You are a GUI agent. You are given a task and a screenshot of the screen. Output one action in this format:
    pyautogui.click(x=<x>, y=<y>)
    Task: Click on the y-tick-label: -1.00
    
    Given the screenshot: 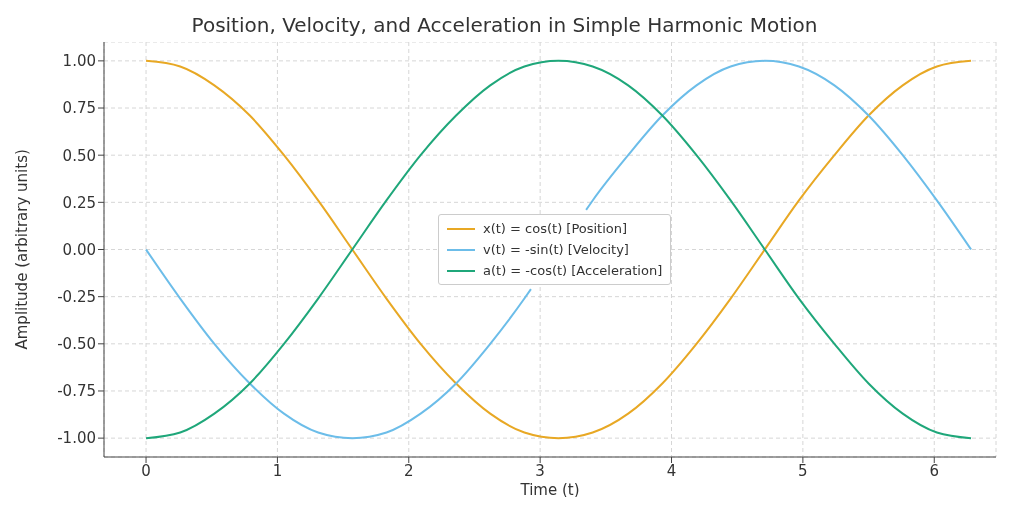 What is the action you would take?
    pyautogui.click(x=76, y=438)
    